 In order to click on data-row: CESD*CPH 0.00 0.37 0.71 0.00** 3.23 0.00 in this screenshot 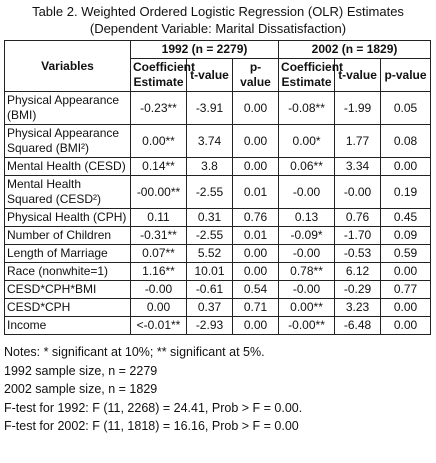, I will do `click(218, 307)`.